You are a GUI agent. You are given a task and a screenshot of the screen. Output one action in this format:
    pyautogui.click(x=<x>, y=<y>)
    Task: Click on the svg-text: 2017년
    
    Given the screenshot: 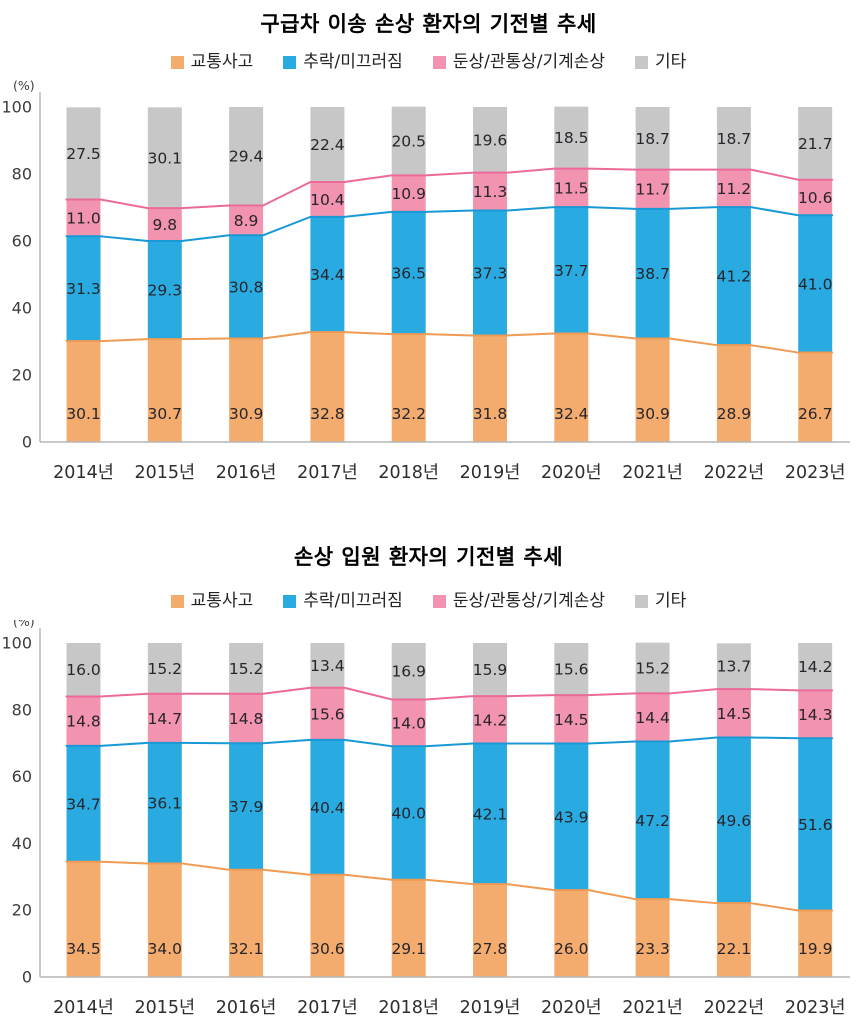 What is the action you would take?
    pyautogui.click(x=327, y=1008)
    